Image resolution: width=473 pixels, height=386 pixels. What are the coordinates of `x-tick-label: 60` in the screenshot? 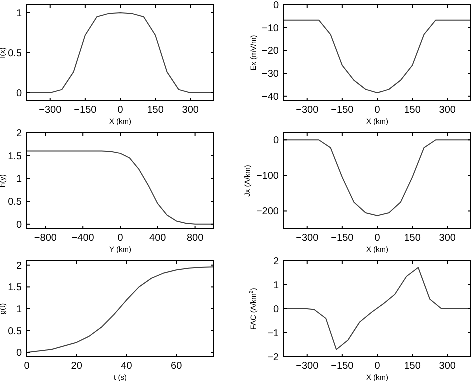 It's located at (177, 366).